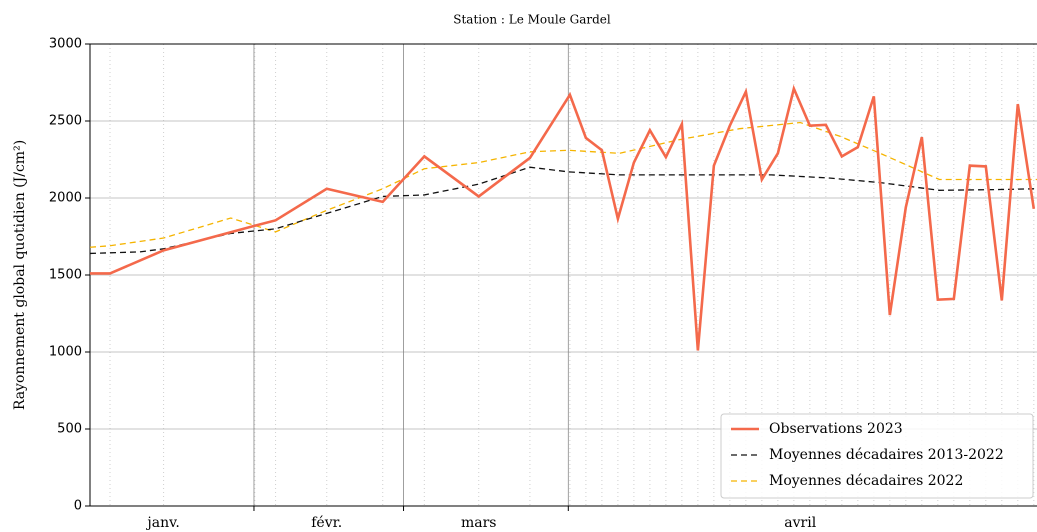 The width and height of the screenshot is (1037, 532). What do you see at coordinates (886, 455) in the screenshot?
I see `legend-label: Moyennes décadaires 2013-2022` at bounding box center [886, 455].